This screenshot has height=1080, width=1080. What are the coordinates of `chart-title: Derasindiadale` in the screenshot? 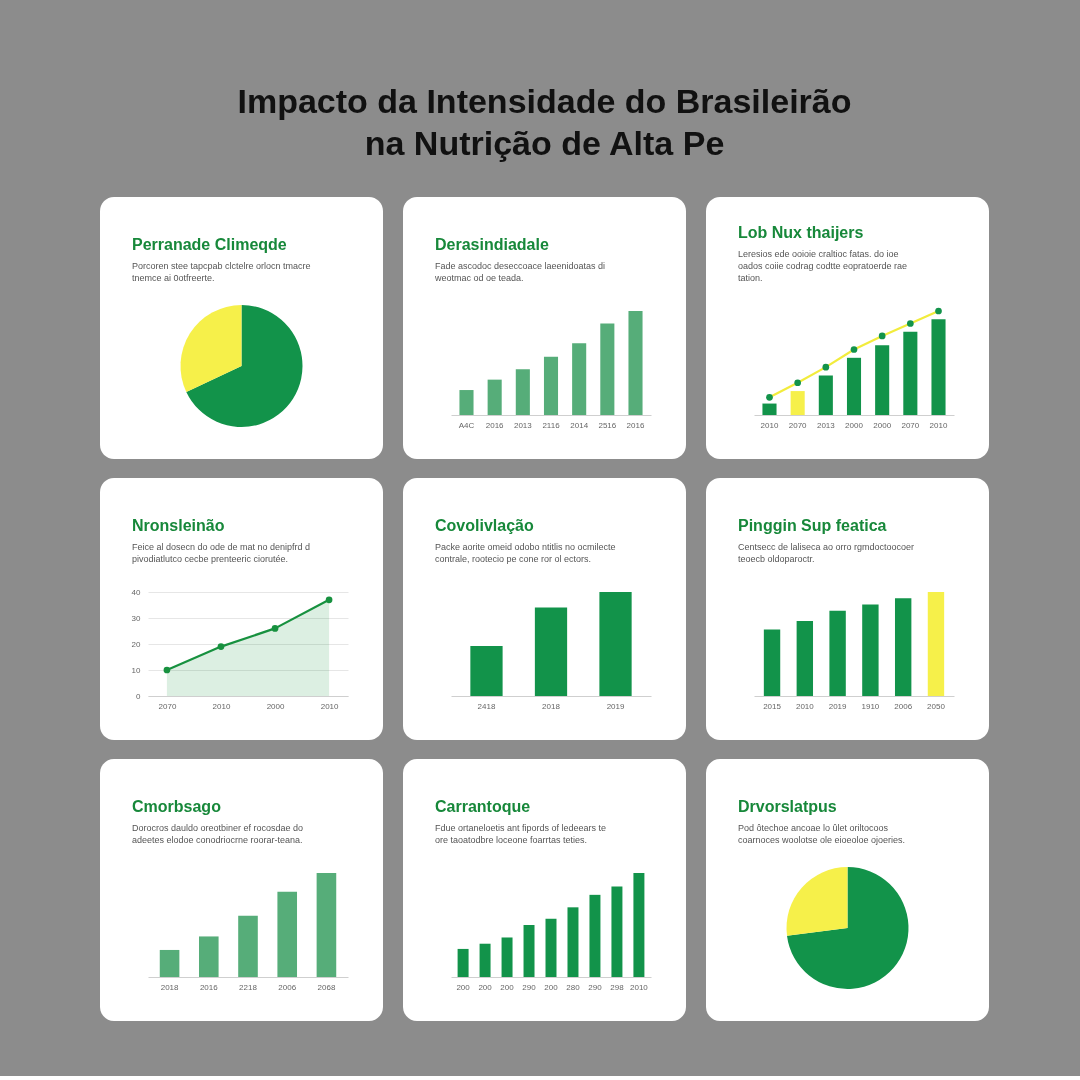 It's located at (492, 244).